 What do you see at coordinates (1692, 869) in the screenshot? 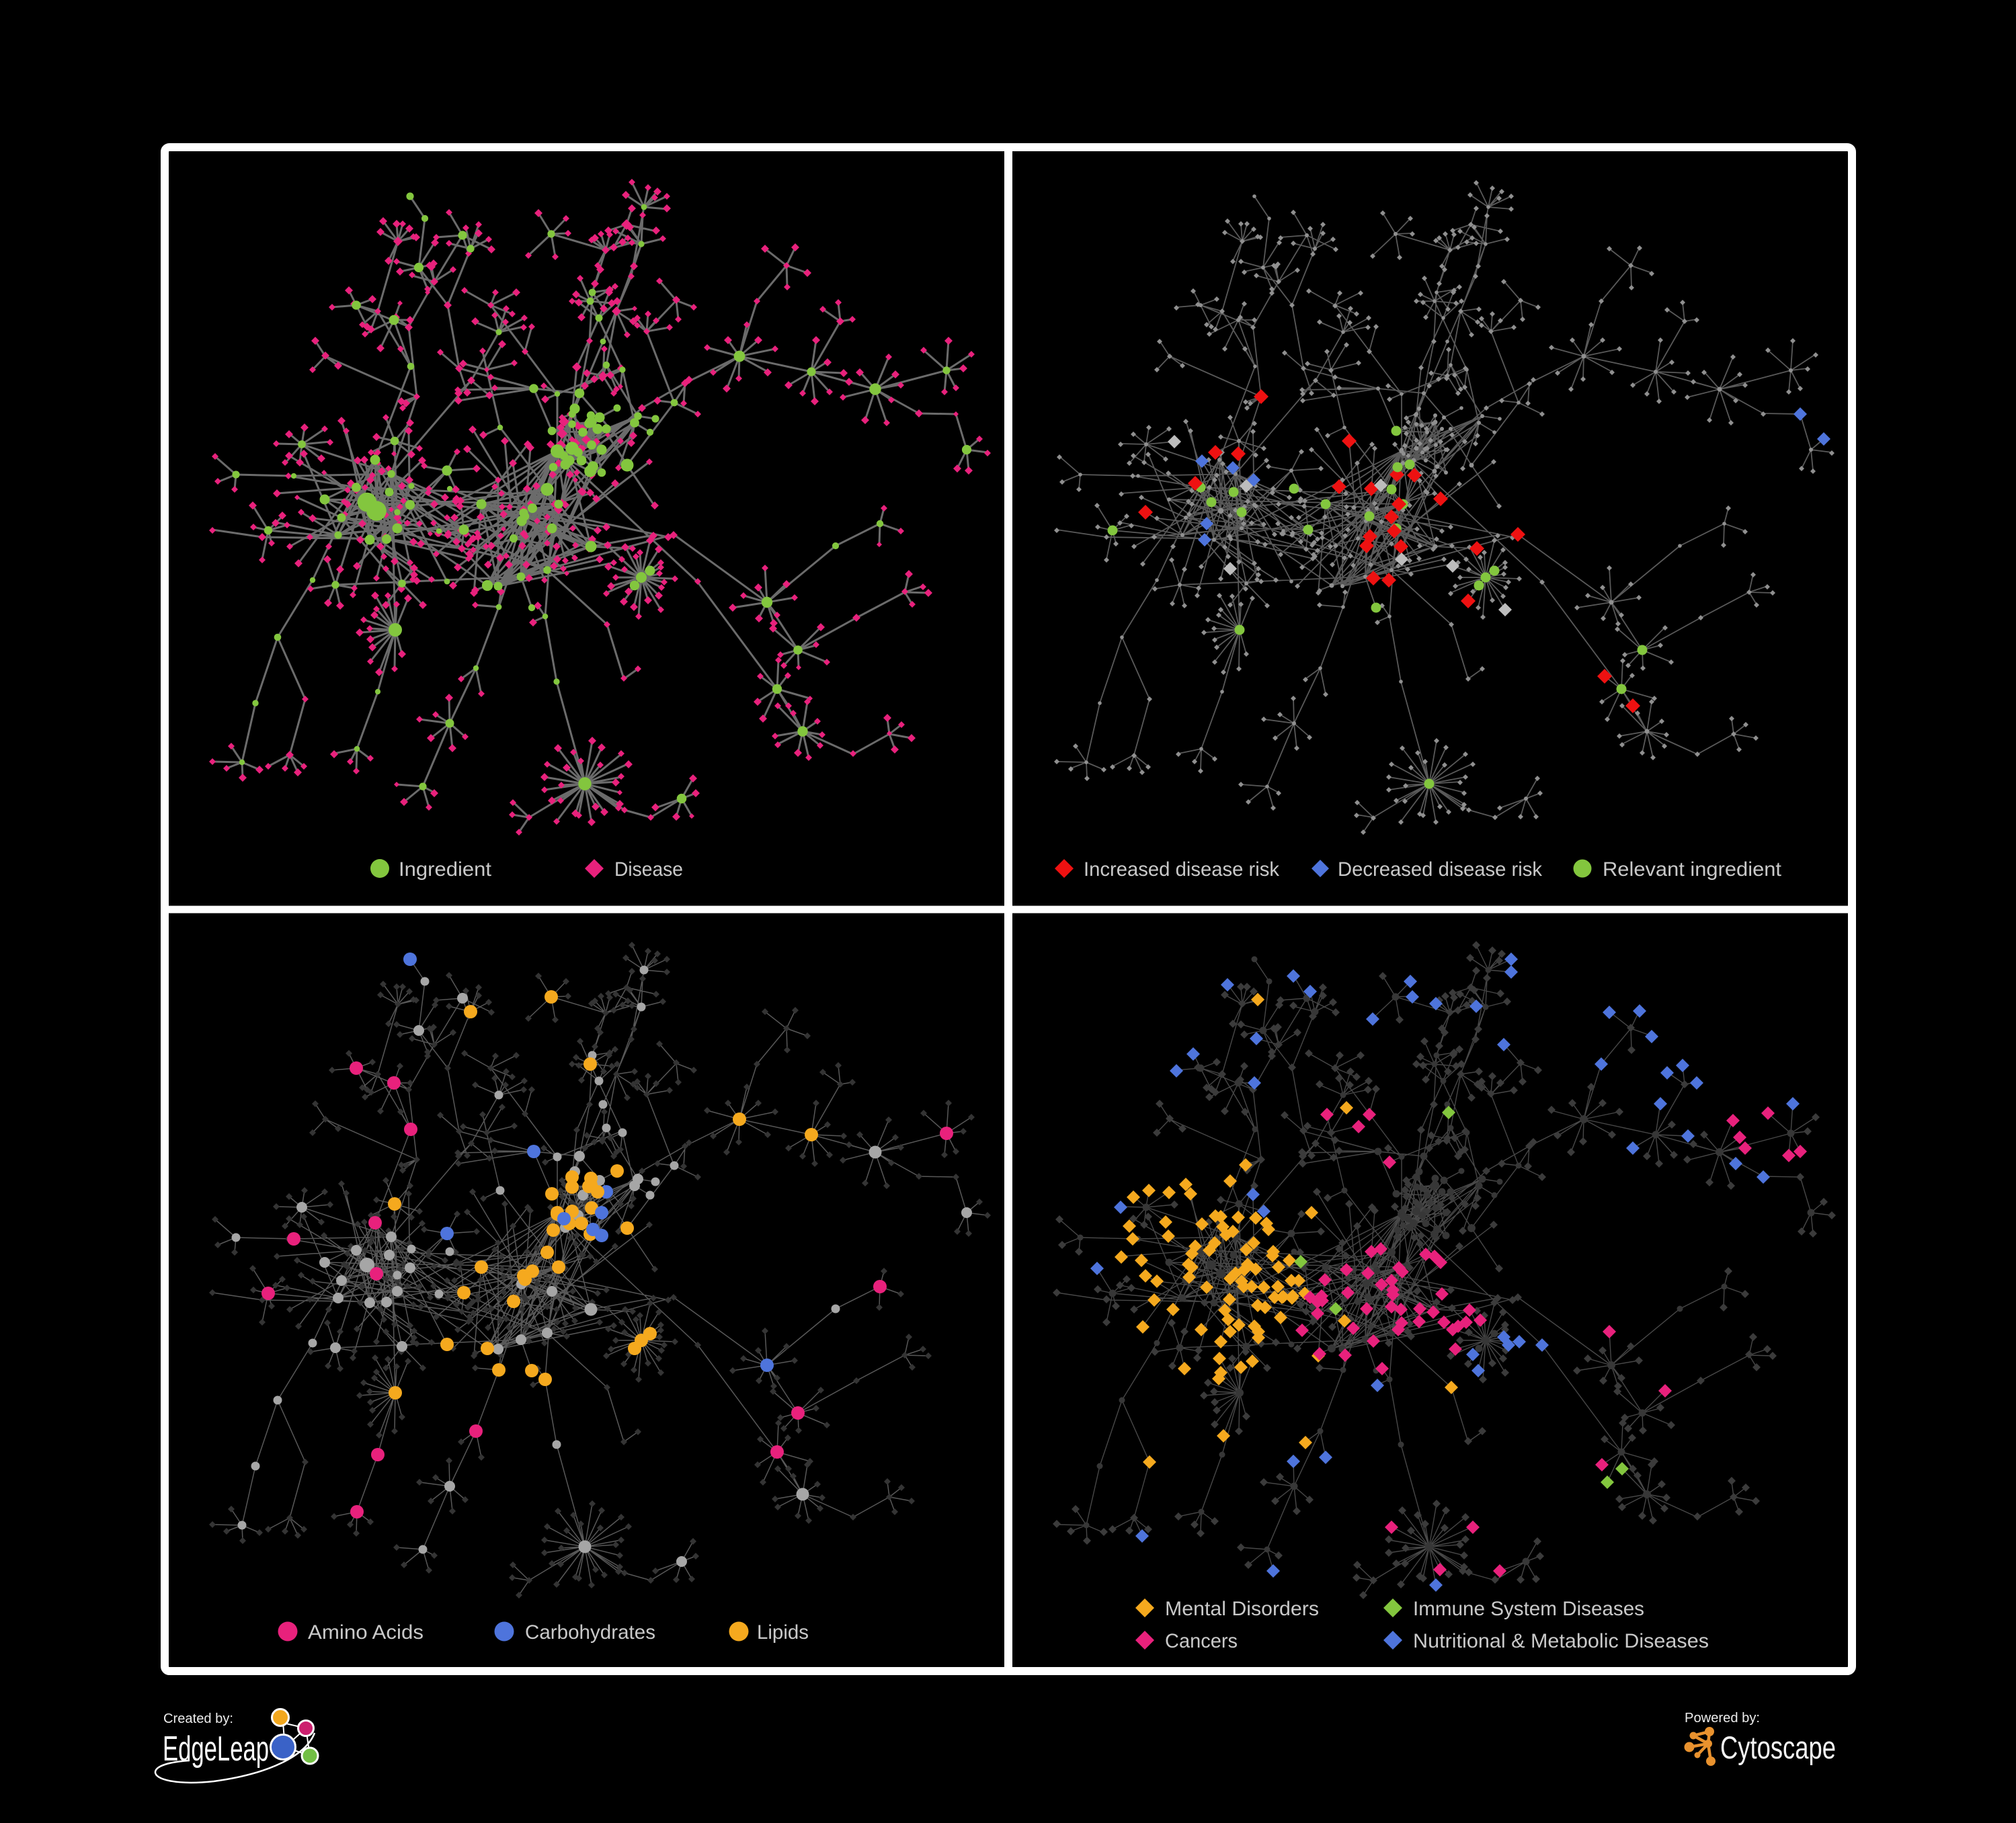
I see `svg-text: Relevant ingredient` at bounding box center [1692, 869].